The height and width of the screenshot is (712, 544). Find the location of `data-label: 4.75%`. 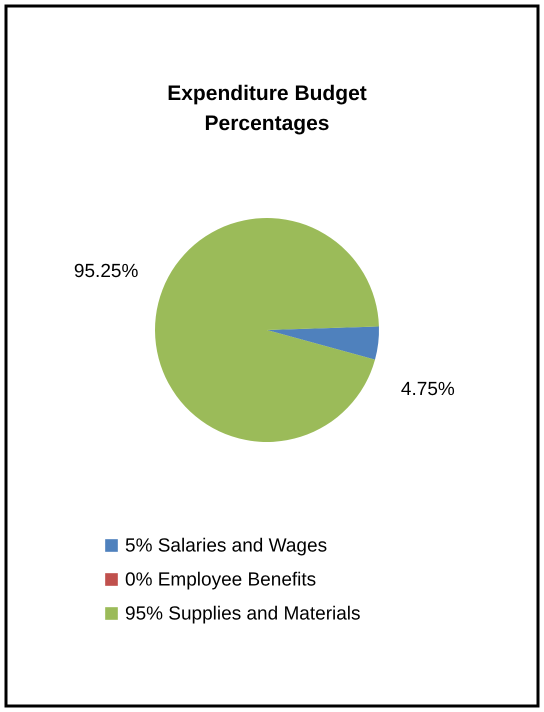

data-label: 4.75% is located at coordinates (427, 389).